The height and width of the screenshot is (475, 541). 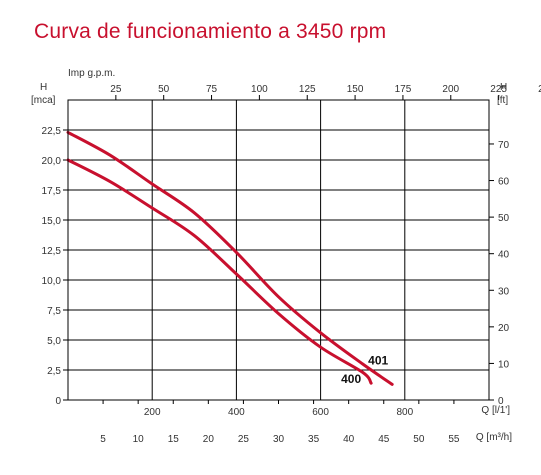 I want to click on bottom-lmin-tick-label: 800, so click(x=404, y=412).